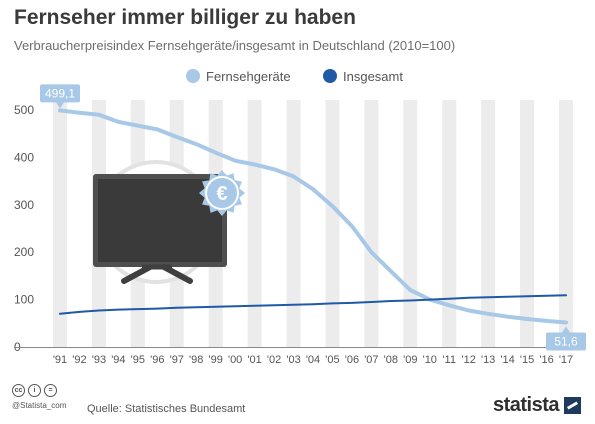  Describe the element at coordinates (34, 390) in the screenshot. I see `attribution-icon: i` at that location.